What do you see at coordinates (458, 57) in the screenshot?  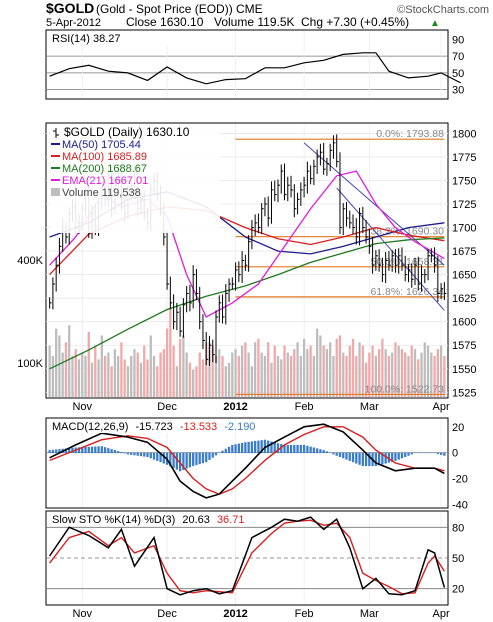 I see `rsi-tick-label: 70` at bounding box center [458, 57].